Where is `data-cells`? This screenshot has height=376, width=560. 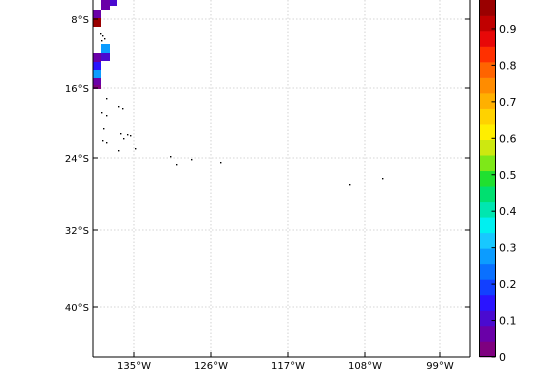
data-cells is located at coordinates (105, 44).